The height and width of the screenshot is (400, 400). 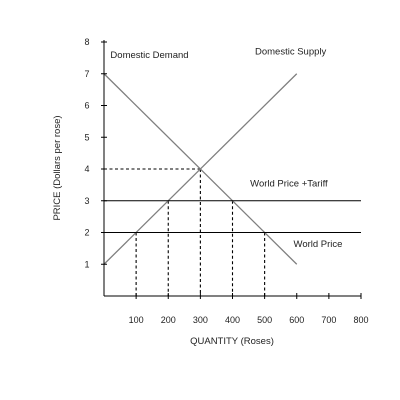 What do you see at coordinates (291, 52) in the screenshot?
I see `label-domestic-supply: Domestic Supply` at bounding box center [291, 52].